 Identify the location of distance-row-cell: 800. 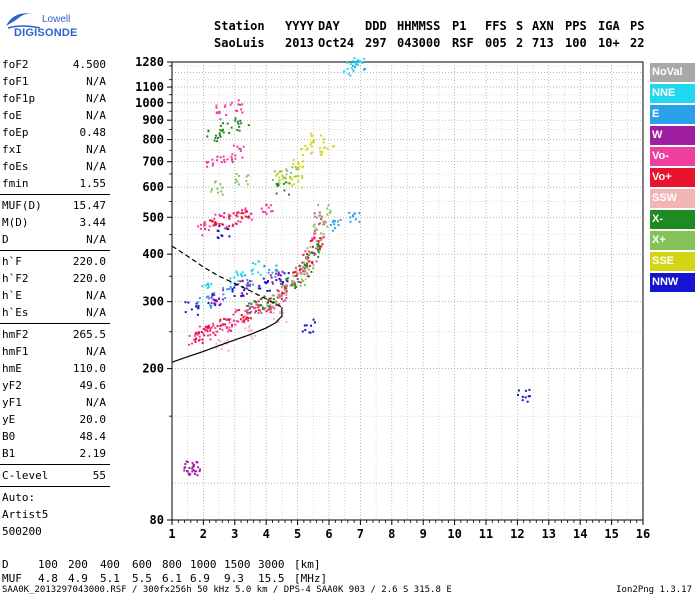
(172, 564).